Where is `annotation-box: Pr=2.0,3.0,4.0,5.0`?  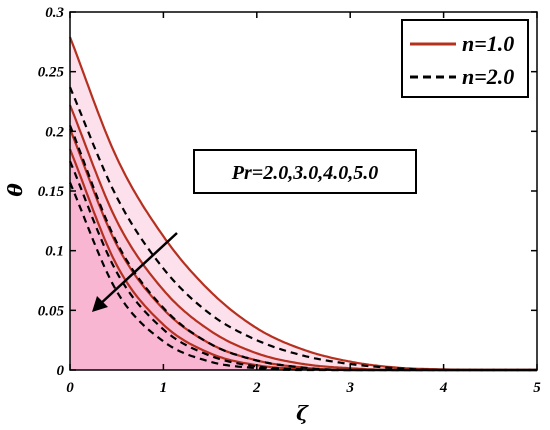
annotation-box: Pr=2.0,3.0,4.0,5.0 is located at coordinates (305, 171).